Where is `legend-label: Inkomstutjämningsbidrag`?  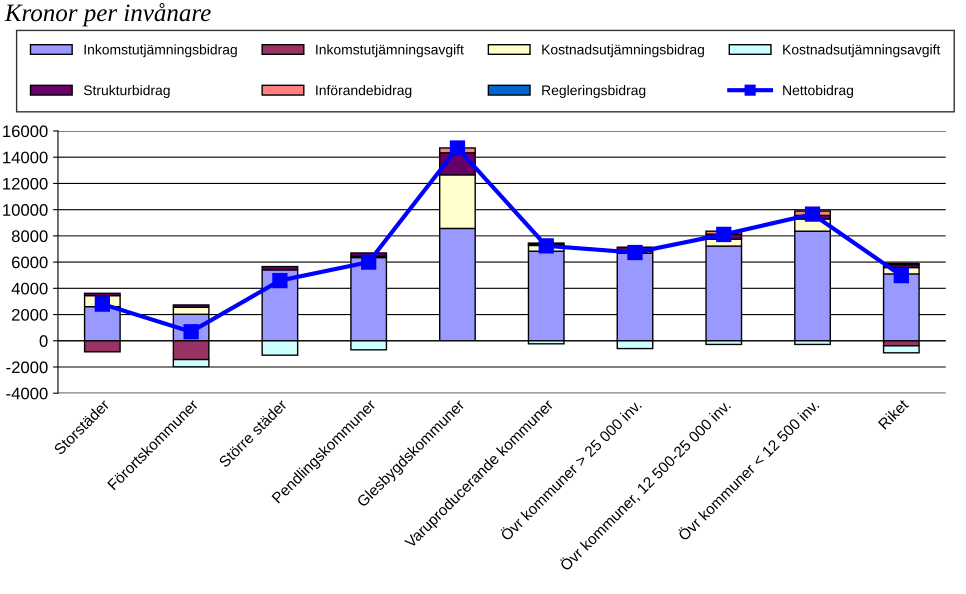 legend-label: Inkomstutjämningsbidrag is located at coordinates (160, 51).